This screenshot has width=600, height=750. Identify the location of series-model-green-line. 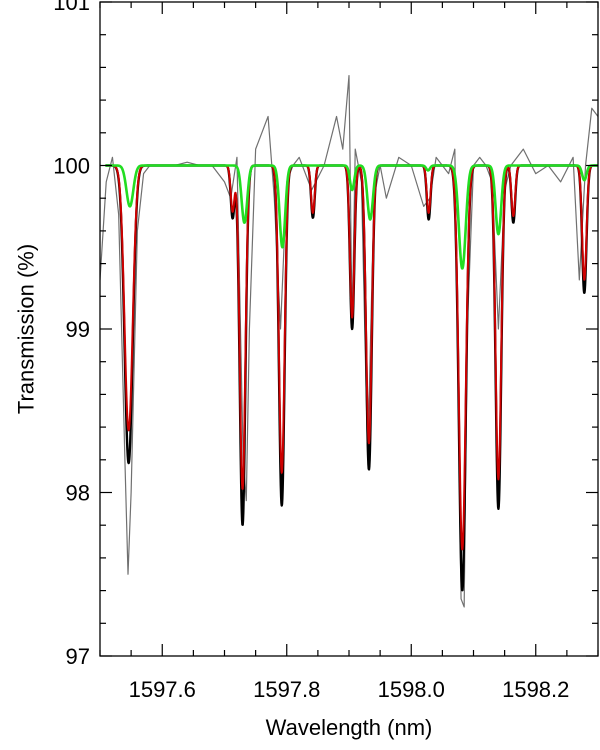
(351, 217).